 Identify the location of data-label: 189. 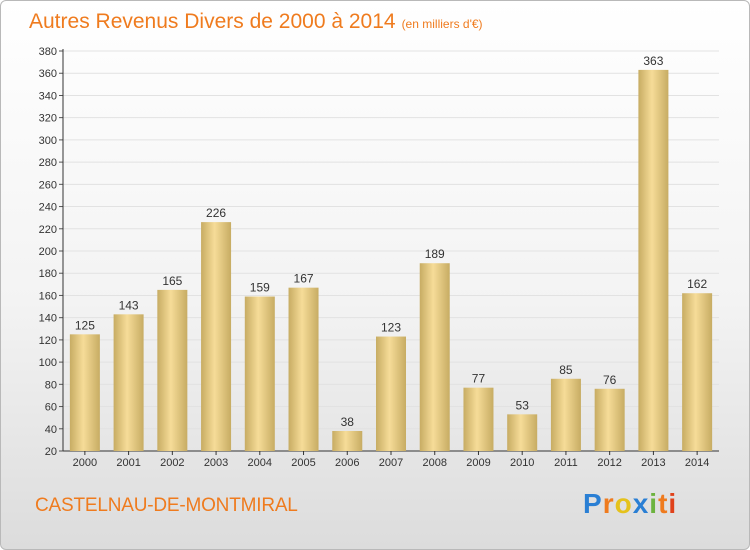
(435, 254).